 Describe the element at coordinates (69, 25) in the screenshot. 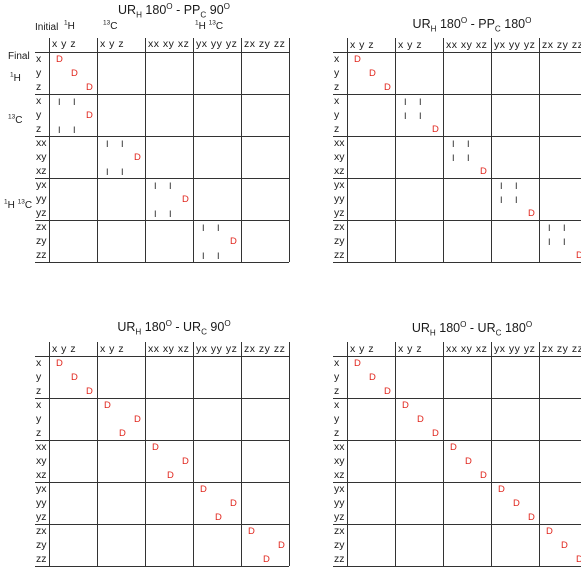

I see `initial-h-label: 1H` at that location.